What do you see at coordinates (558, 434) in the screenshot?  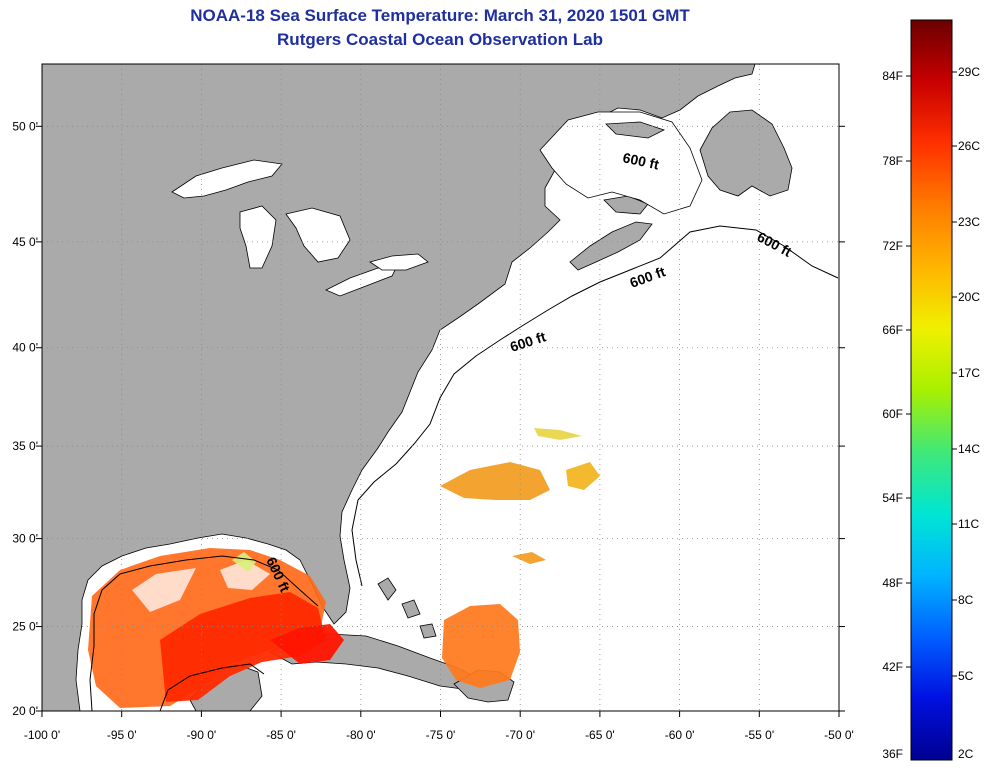 I see `sst-atlantic-yellow` at bounding box center [558, 434].